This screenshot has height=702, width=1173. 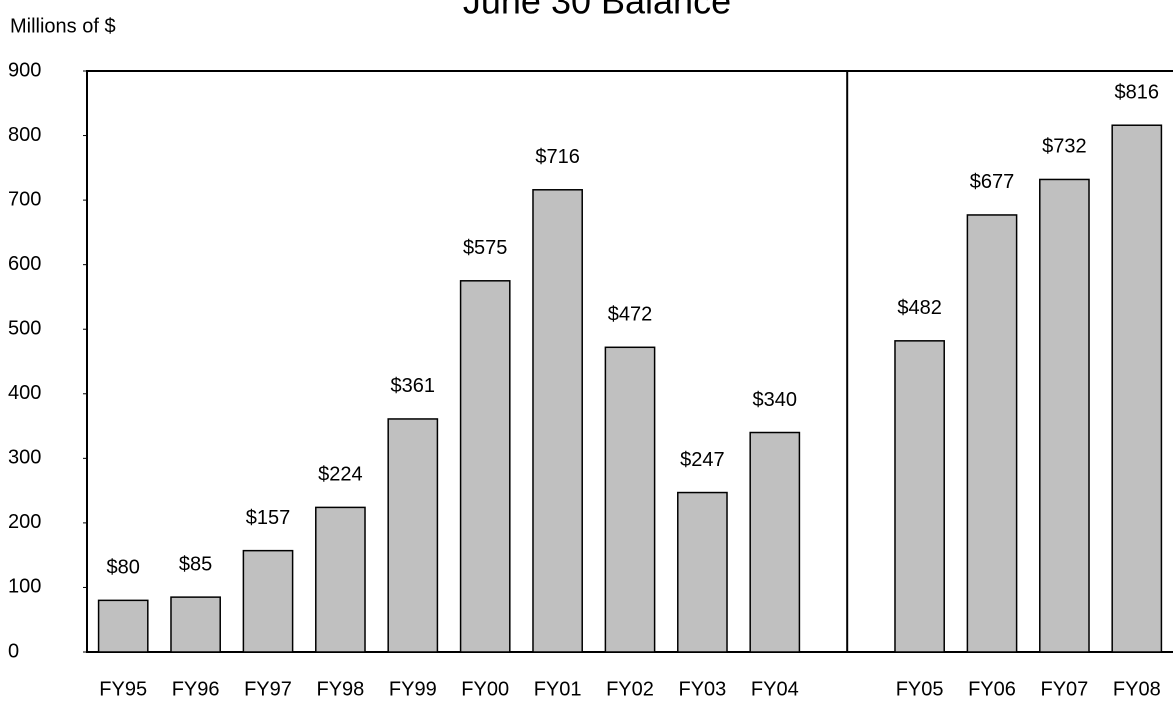 I want to click on y-tick-label: 200, so click(x=24, y=522).